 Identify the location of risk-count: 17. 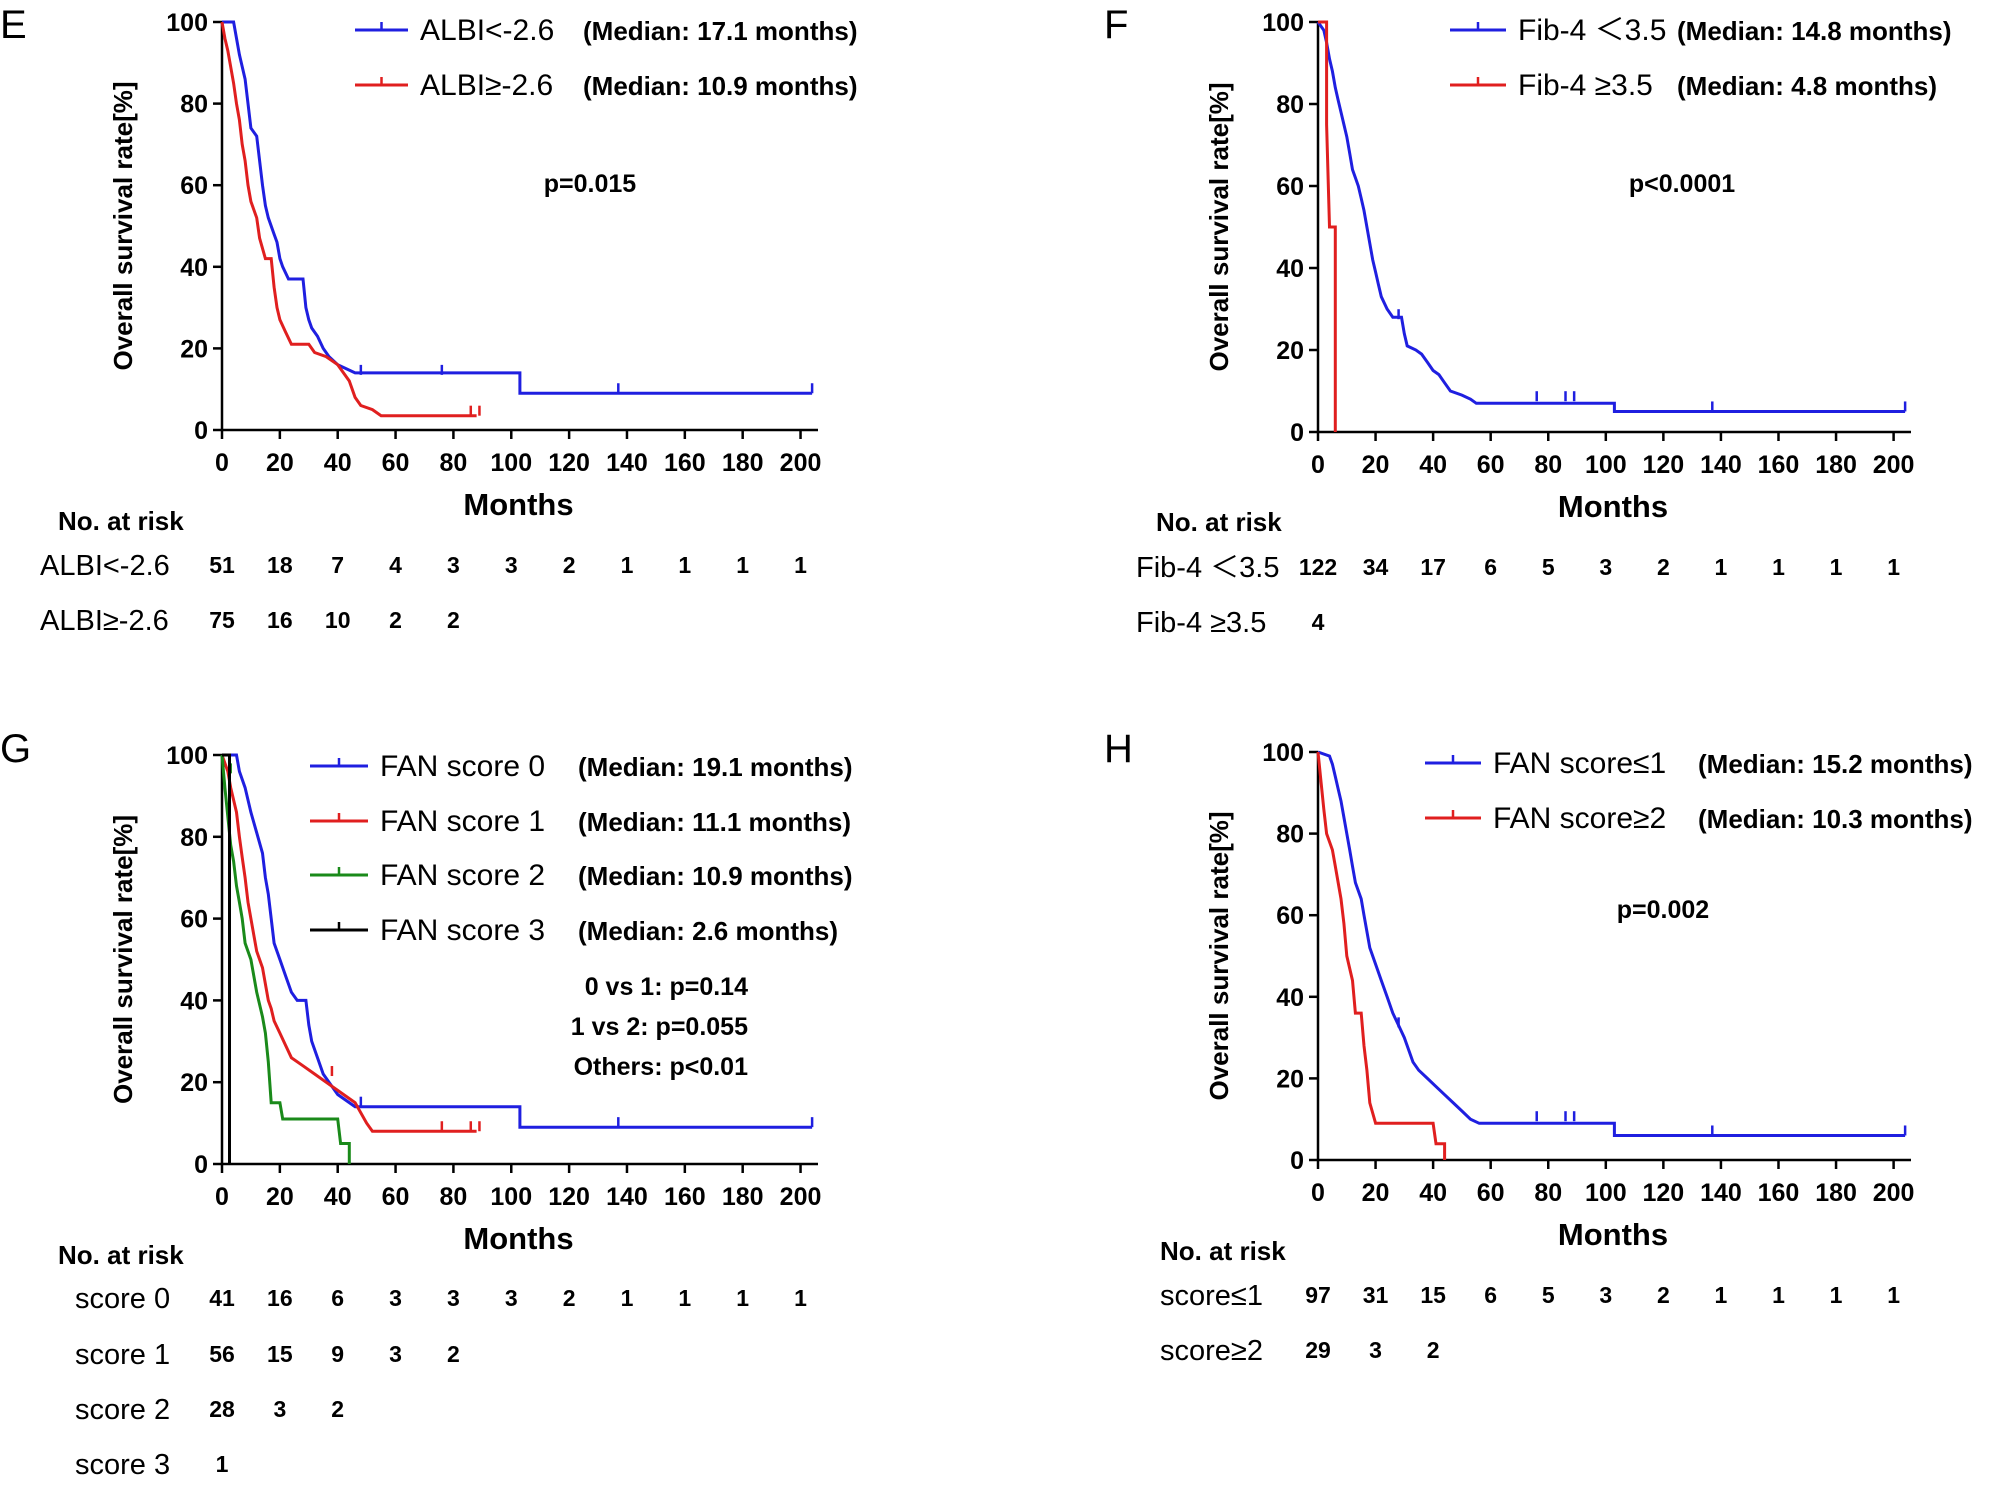
(1433, 567).